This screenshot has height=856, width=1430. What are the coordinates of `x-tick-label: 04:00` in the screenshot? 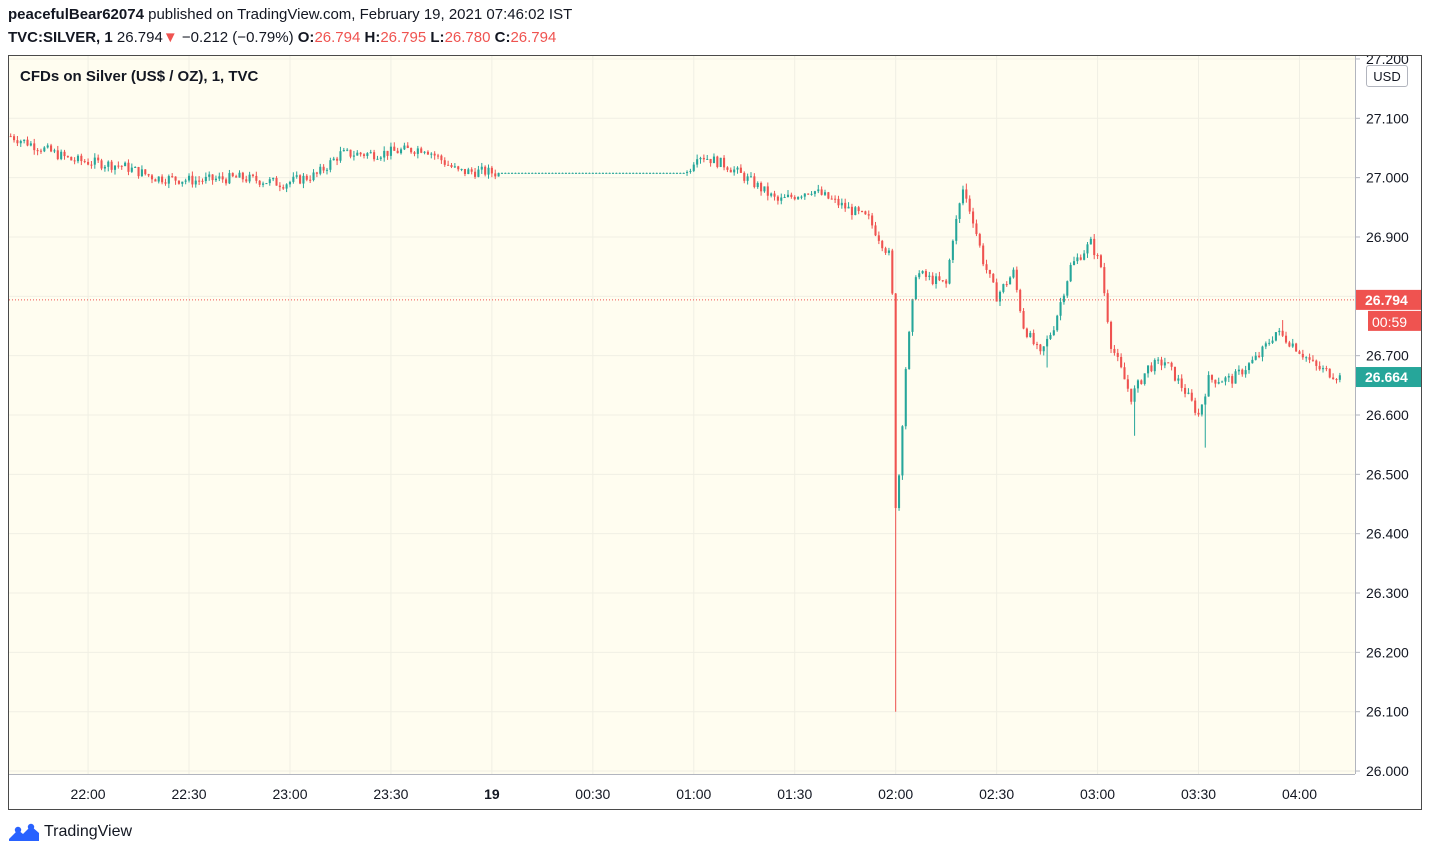 It's located at (1299, 794).